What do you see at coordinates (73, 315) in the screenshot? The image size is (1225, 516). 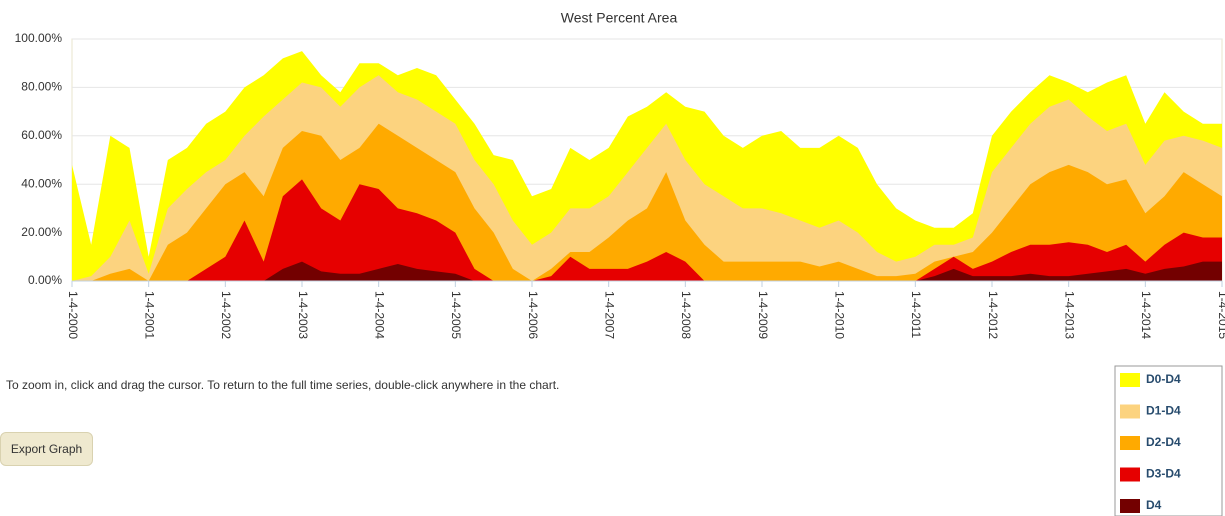 I see `x-tick-label: 1-4-2000` at bounding box center [73, 315].